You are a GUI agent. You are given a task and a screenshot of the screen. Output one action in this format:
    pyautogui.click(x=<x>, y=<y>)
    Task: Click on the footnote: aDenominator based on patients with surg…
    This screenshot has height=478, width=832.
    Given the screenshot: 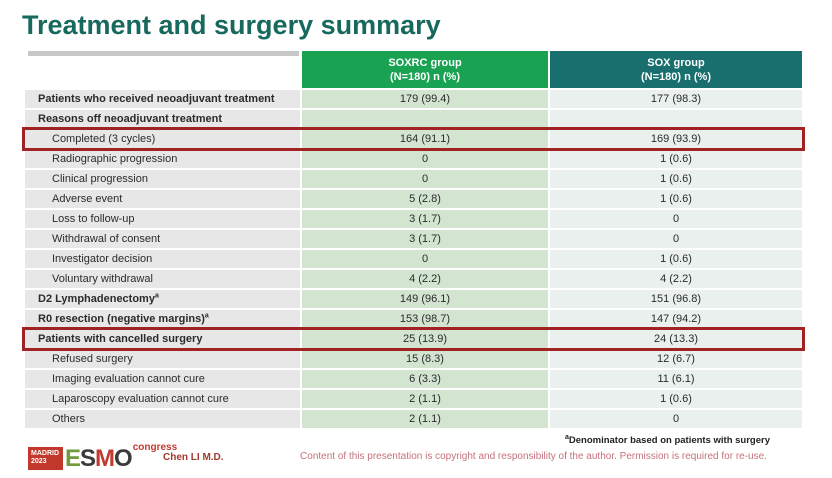 What is the action you would take?
    pyautogui.click(x=575, y=439)
    